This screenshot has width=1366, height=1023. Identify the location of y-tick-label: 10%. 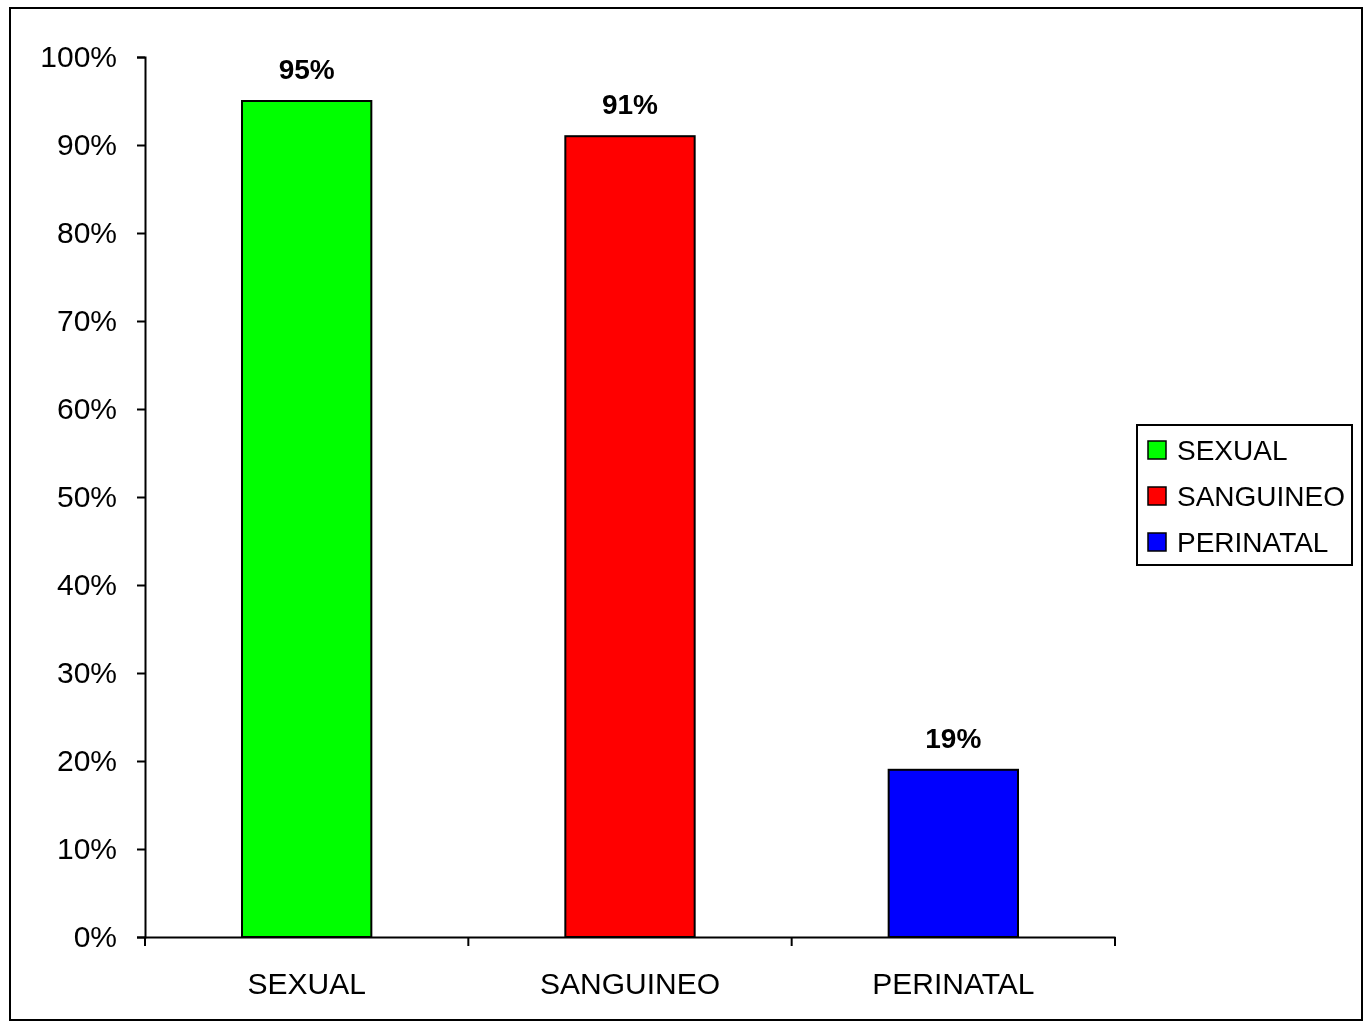
(86, 849).